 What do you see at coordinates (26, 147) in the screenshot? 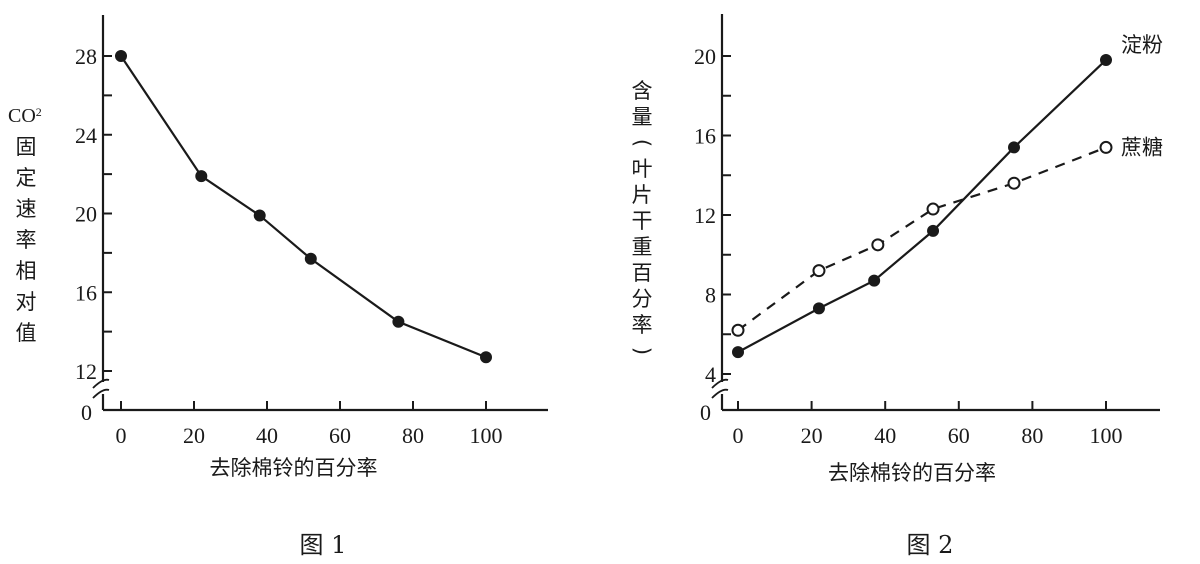
I see `y-axis-title-char: 固` at bounding box center [26, 147].